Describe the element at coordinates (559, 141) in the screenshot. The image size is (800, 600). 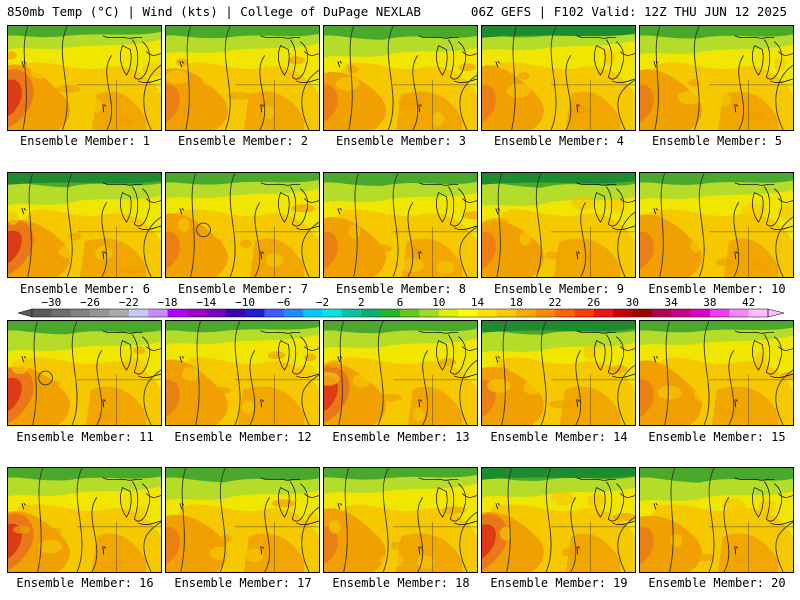
I see `ensemble-member-label: Ensemble Member: 4` at that location.